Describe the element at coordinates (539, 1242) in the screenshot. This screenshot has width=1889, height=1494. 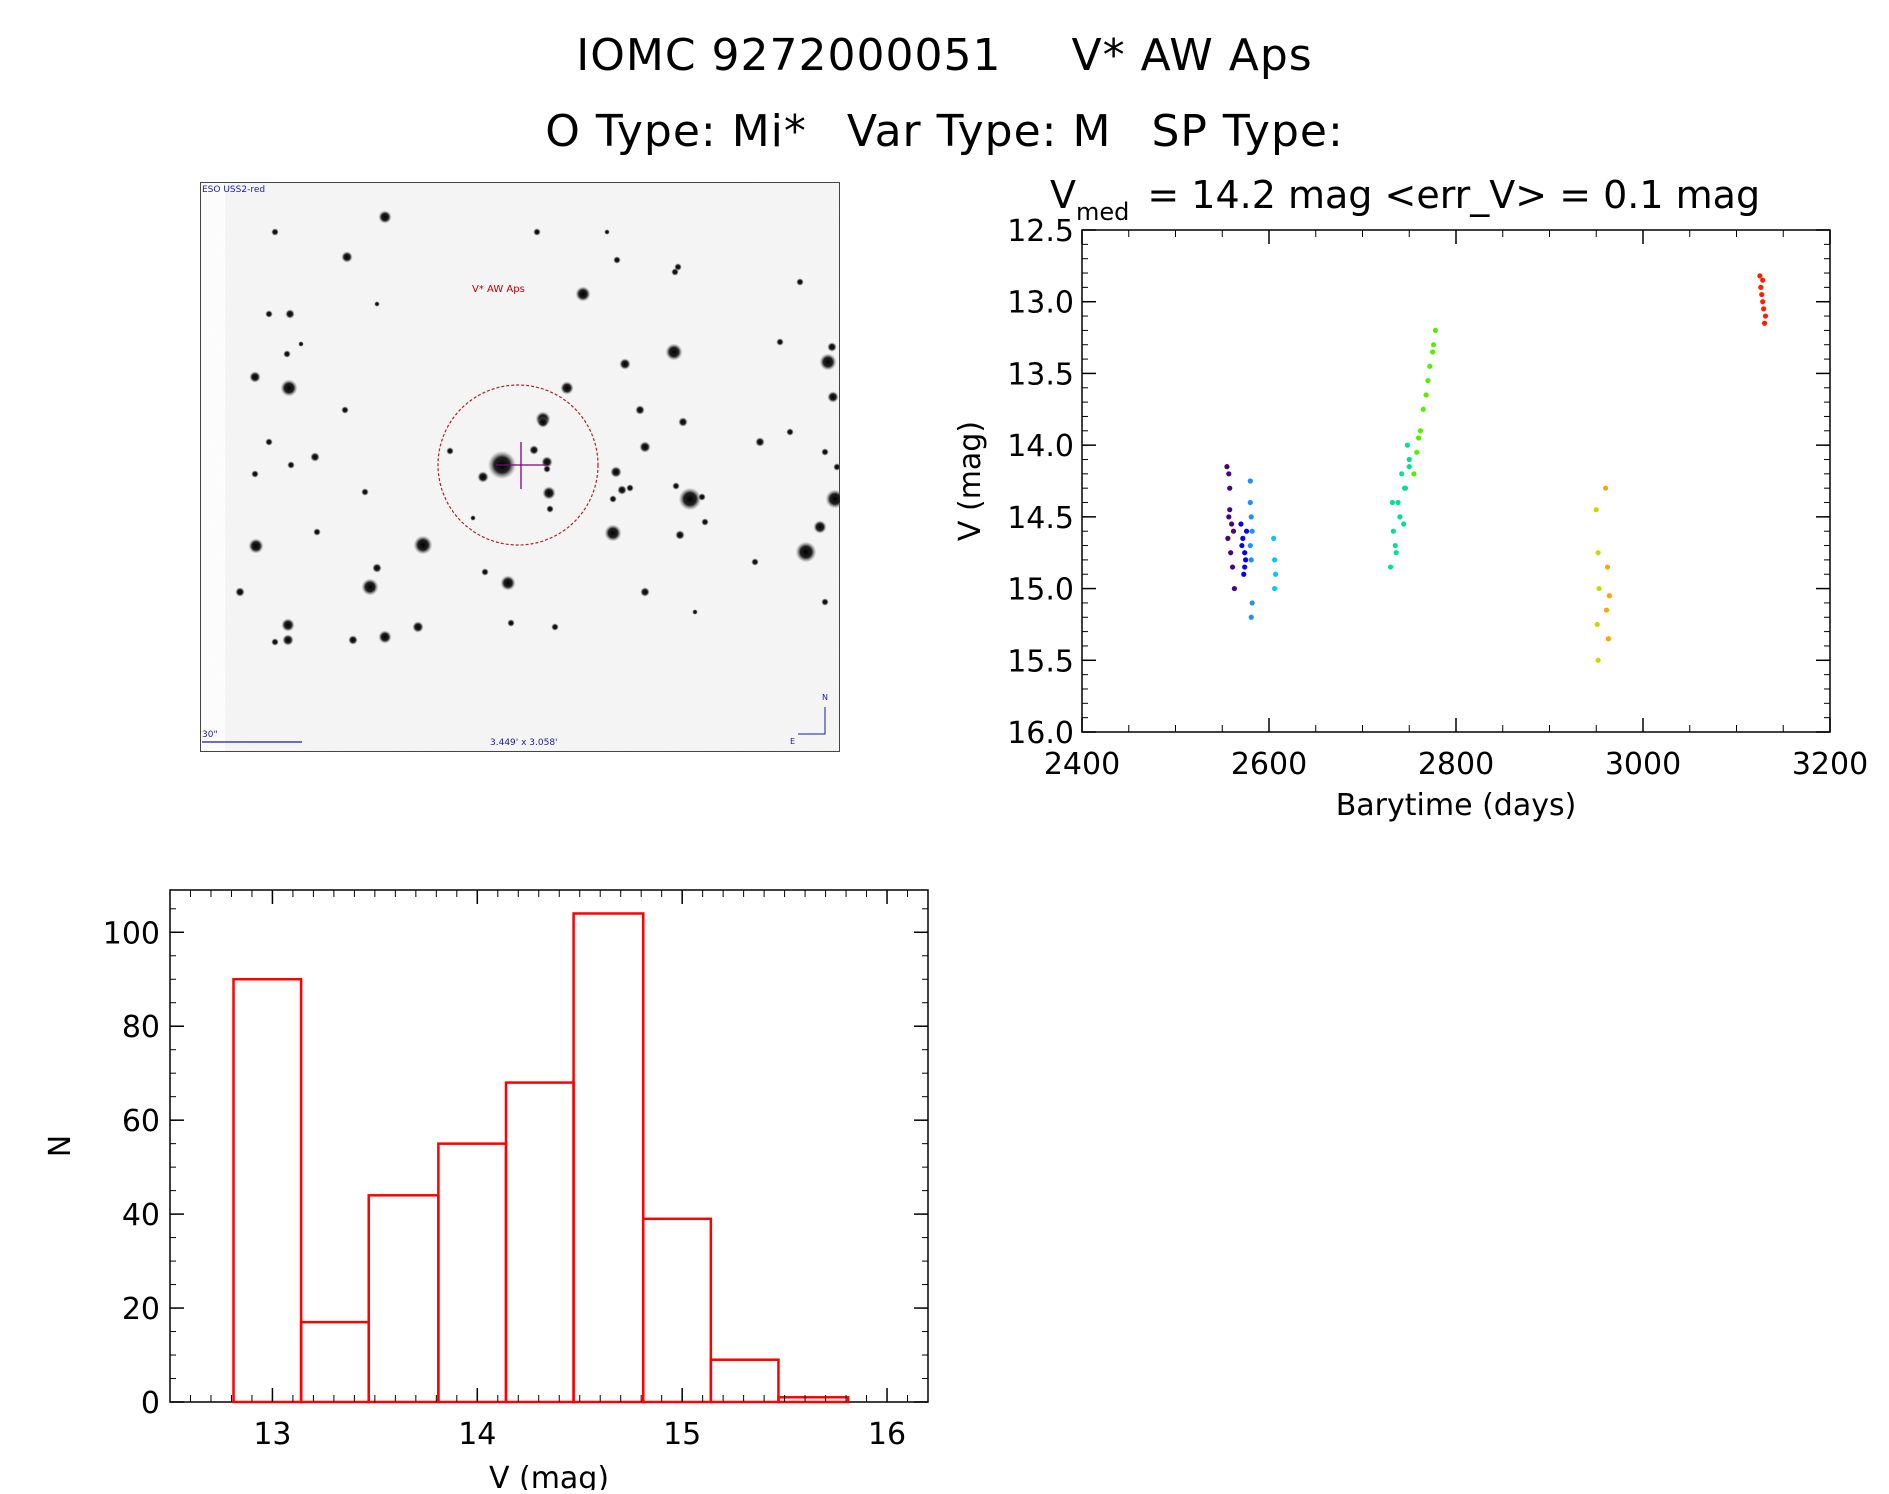
I see `histogram-bar` at that location.